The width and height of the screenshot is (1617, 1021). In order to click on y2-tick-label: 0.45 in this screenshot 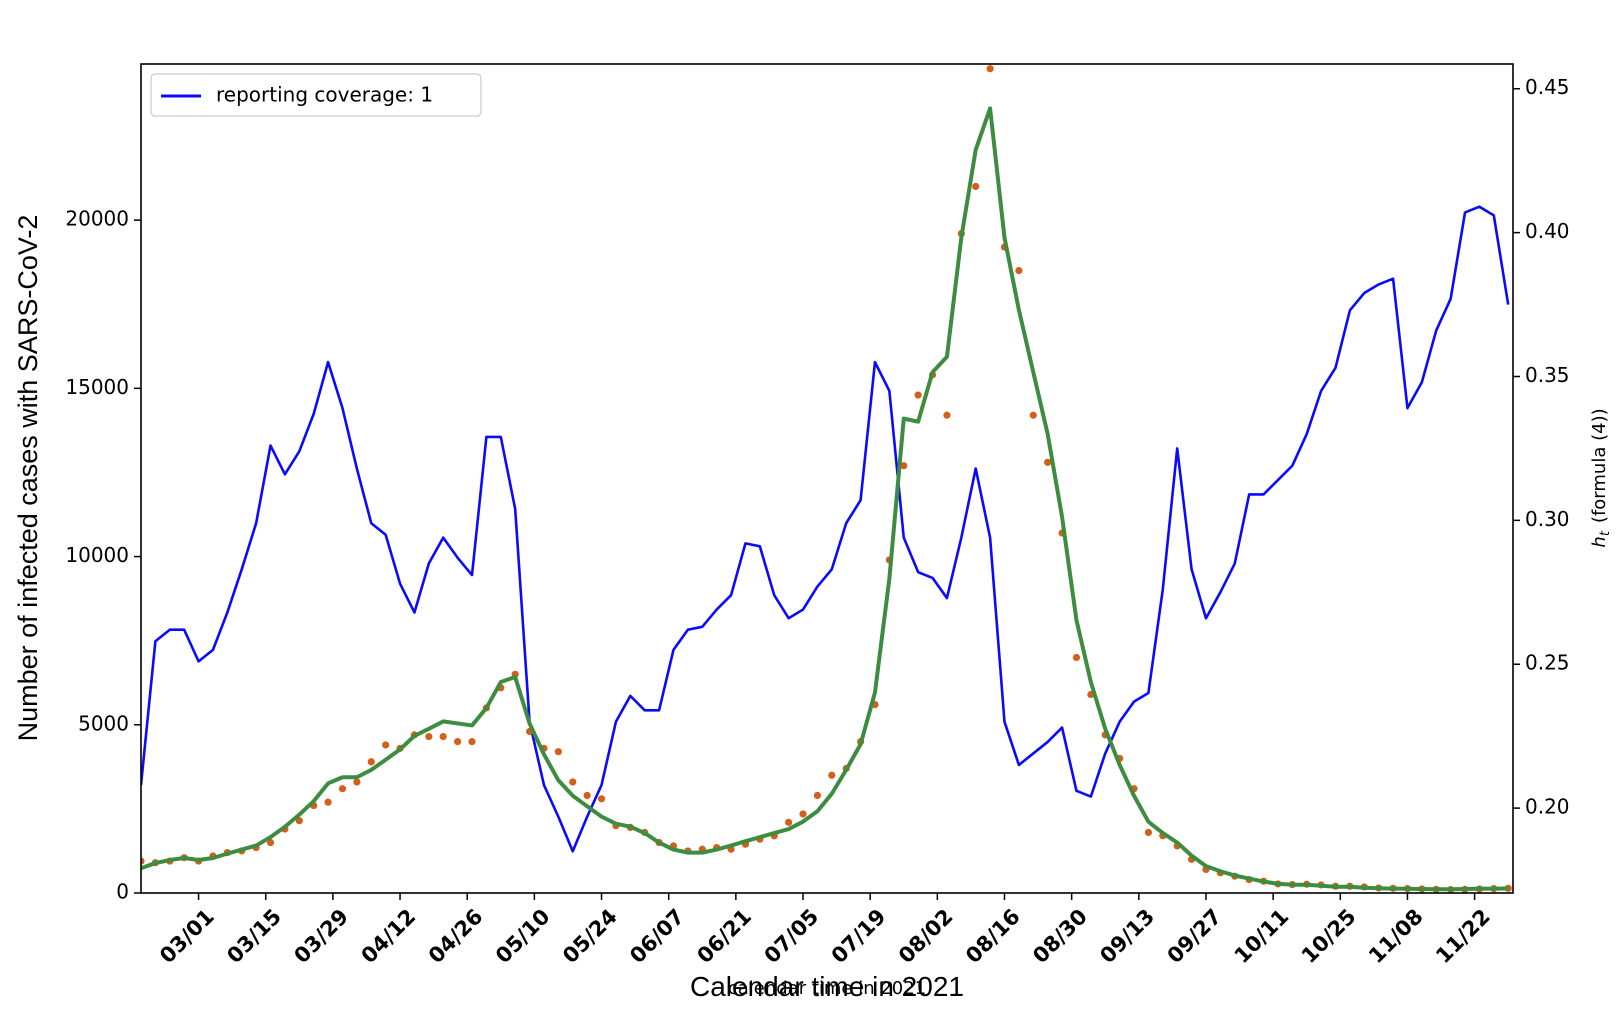, I will do `click(1547, 87)`.